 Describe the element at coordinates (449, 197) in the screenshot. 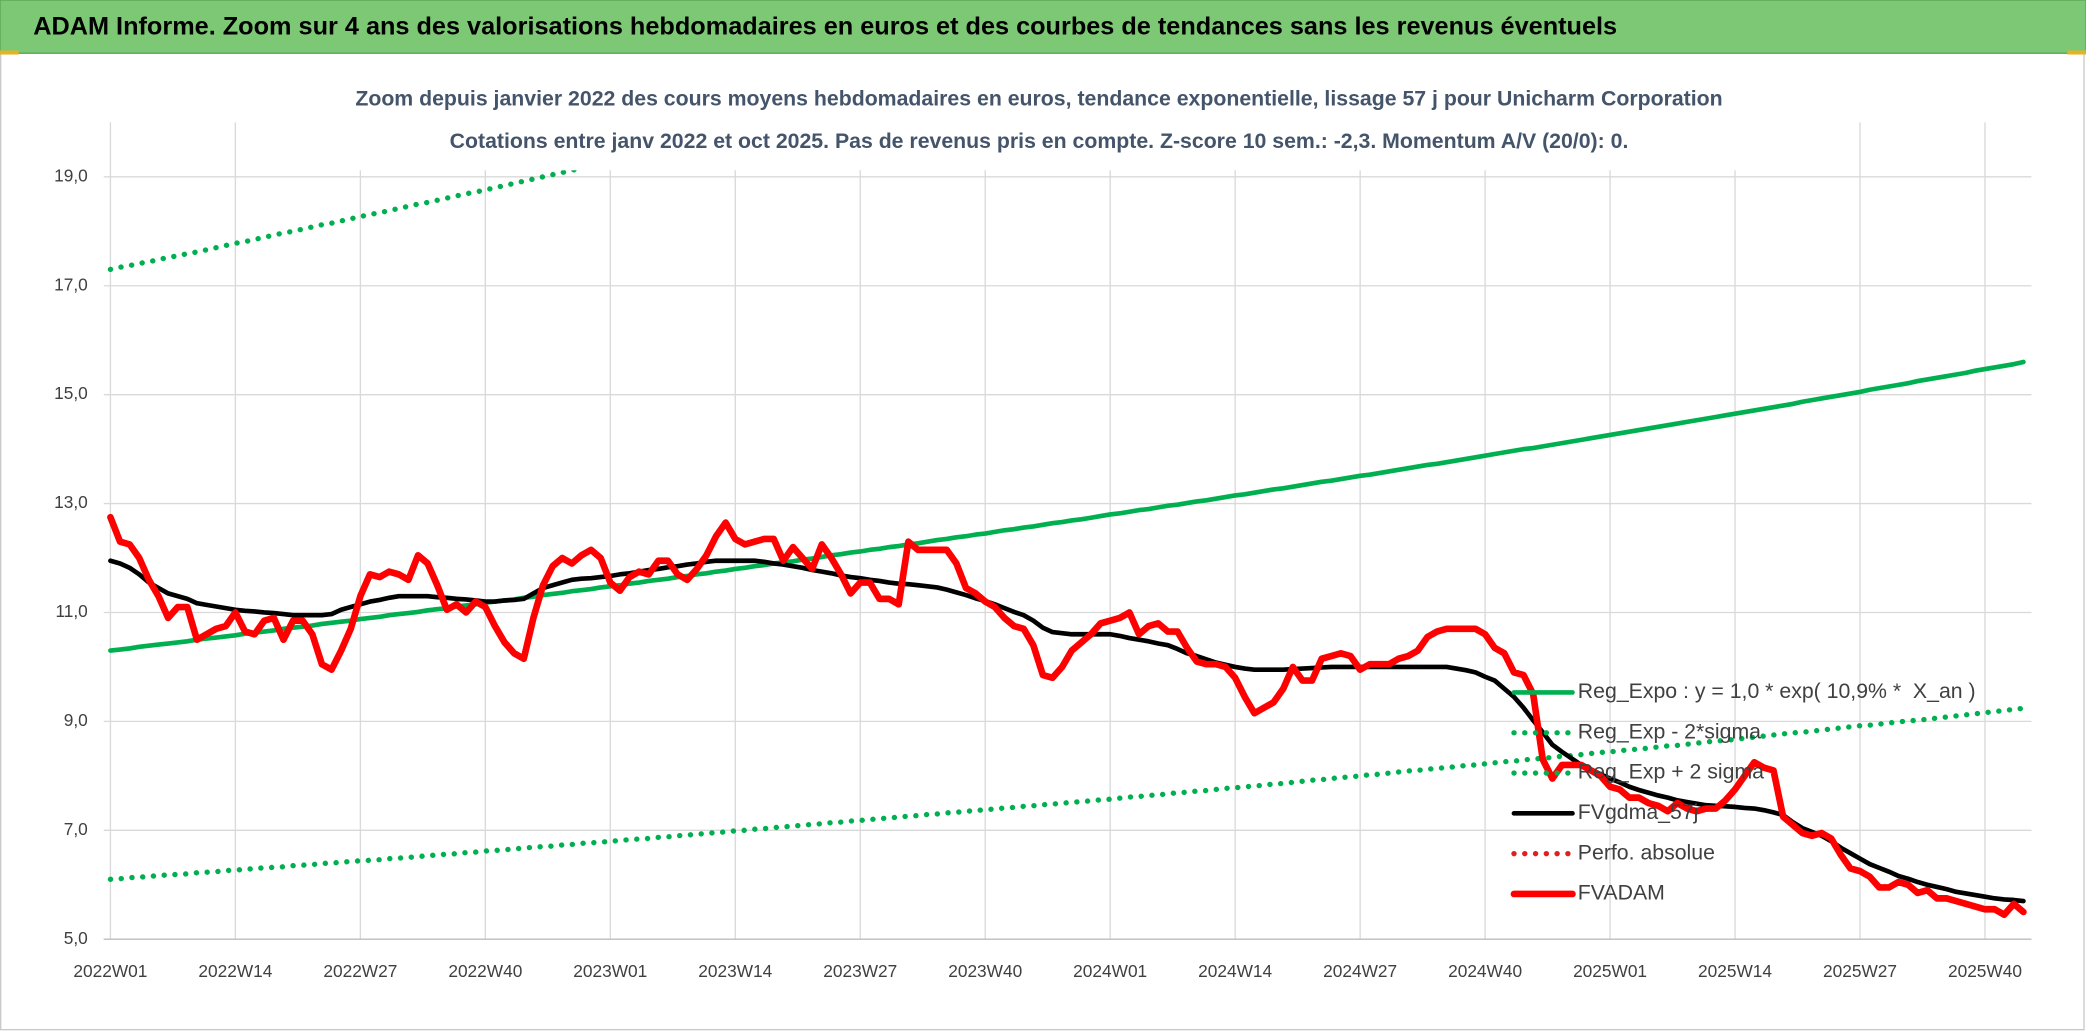

I see `series-line` at that location.